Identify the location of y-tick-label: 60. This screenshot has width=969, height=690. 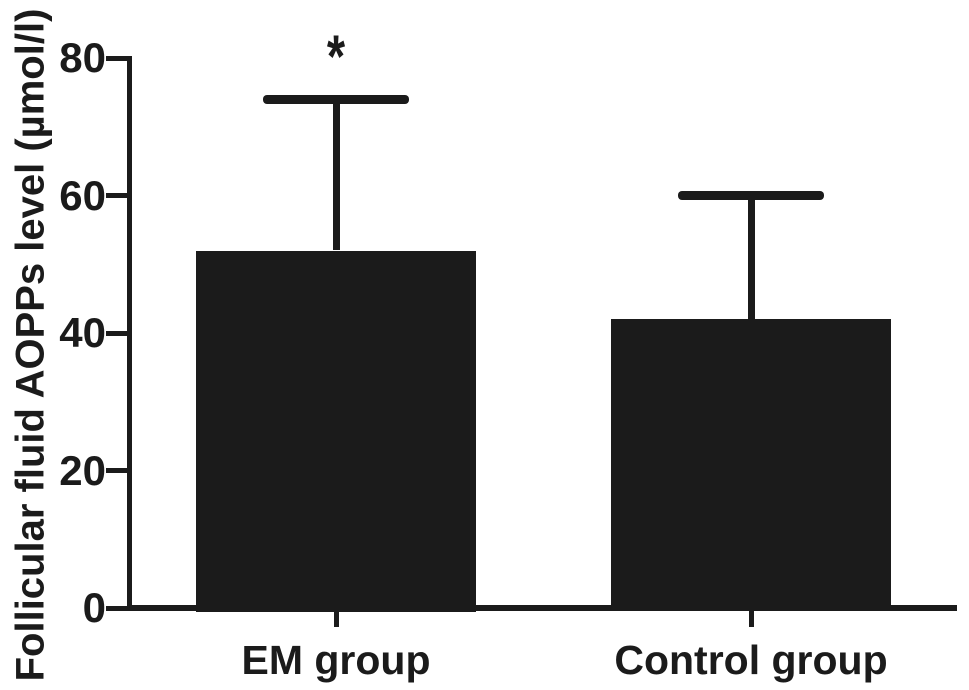
(82, 195).